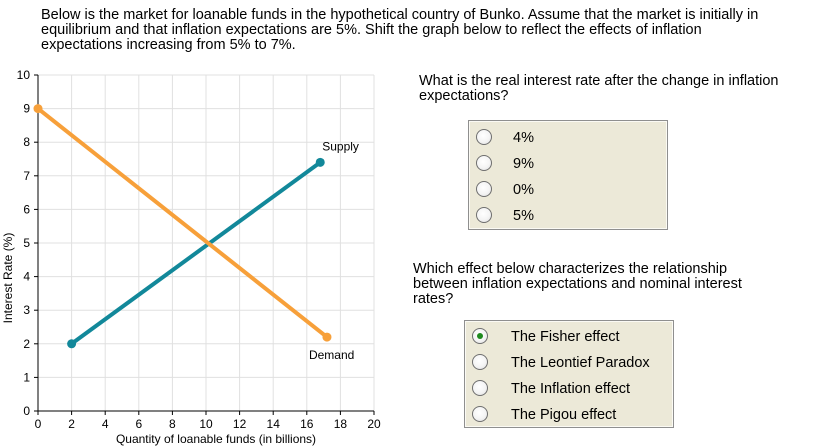  I want to click on x-tick-label: 20, so click(374, 424).